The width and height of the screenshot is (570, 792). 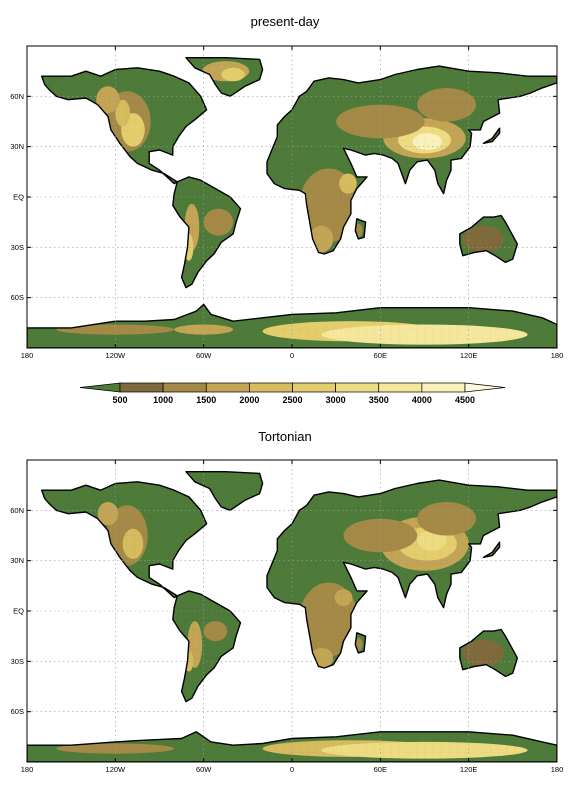 What do you see at coordinates (285, 436) in the screenshot?
I see `chart-title-tortonian: Tortonian` at bounding box center [285, 436].